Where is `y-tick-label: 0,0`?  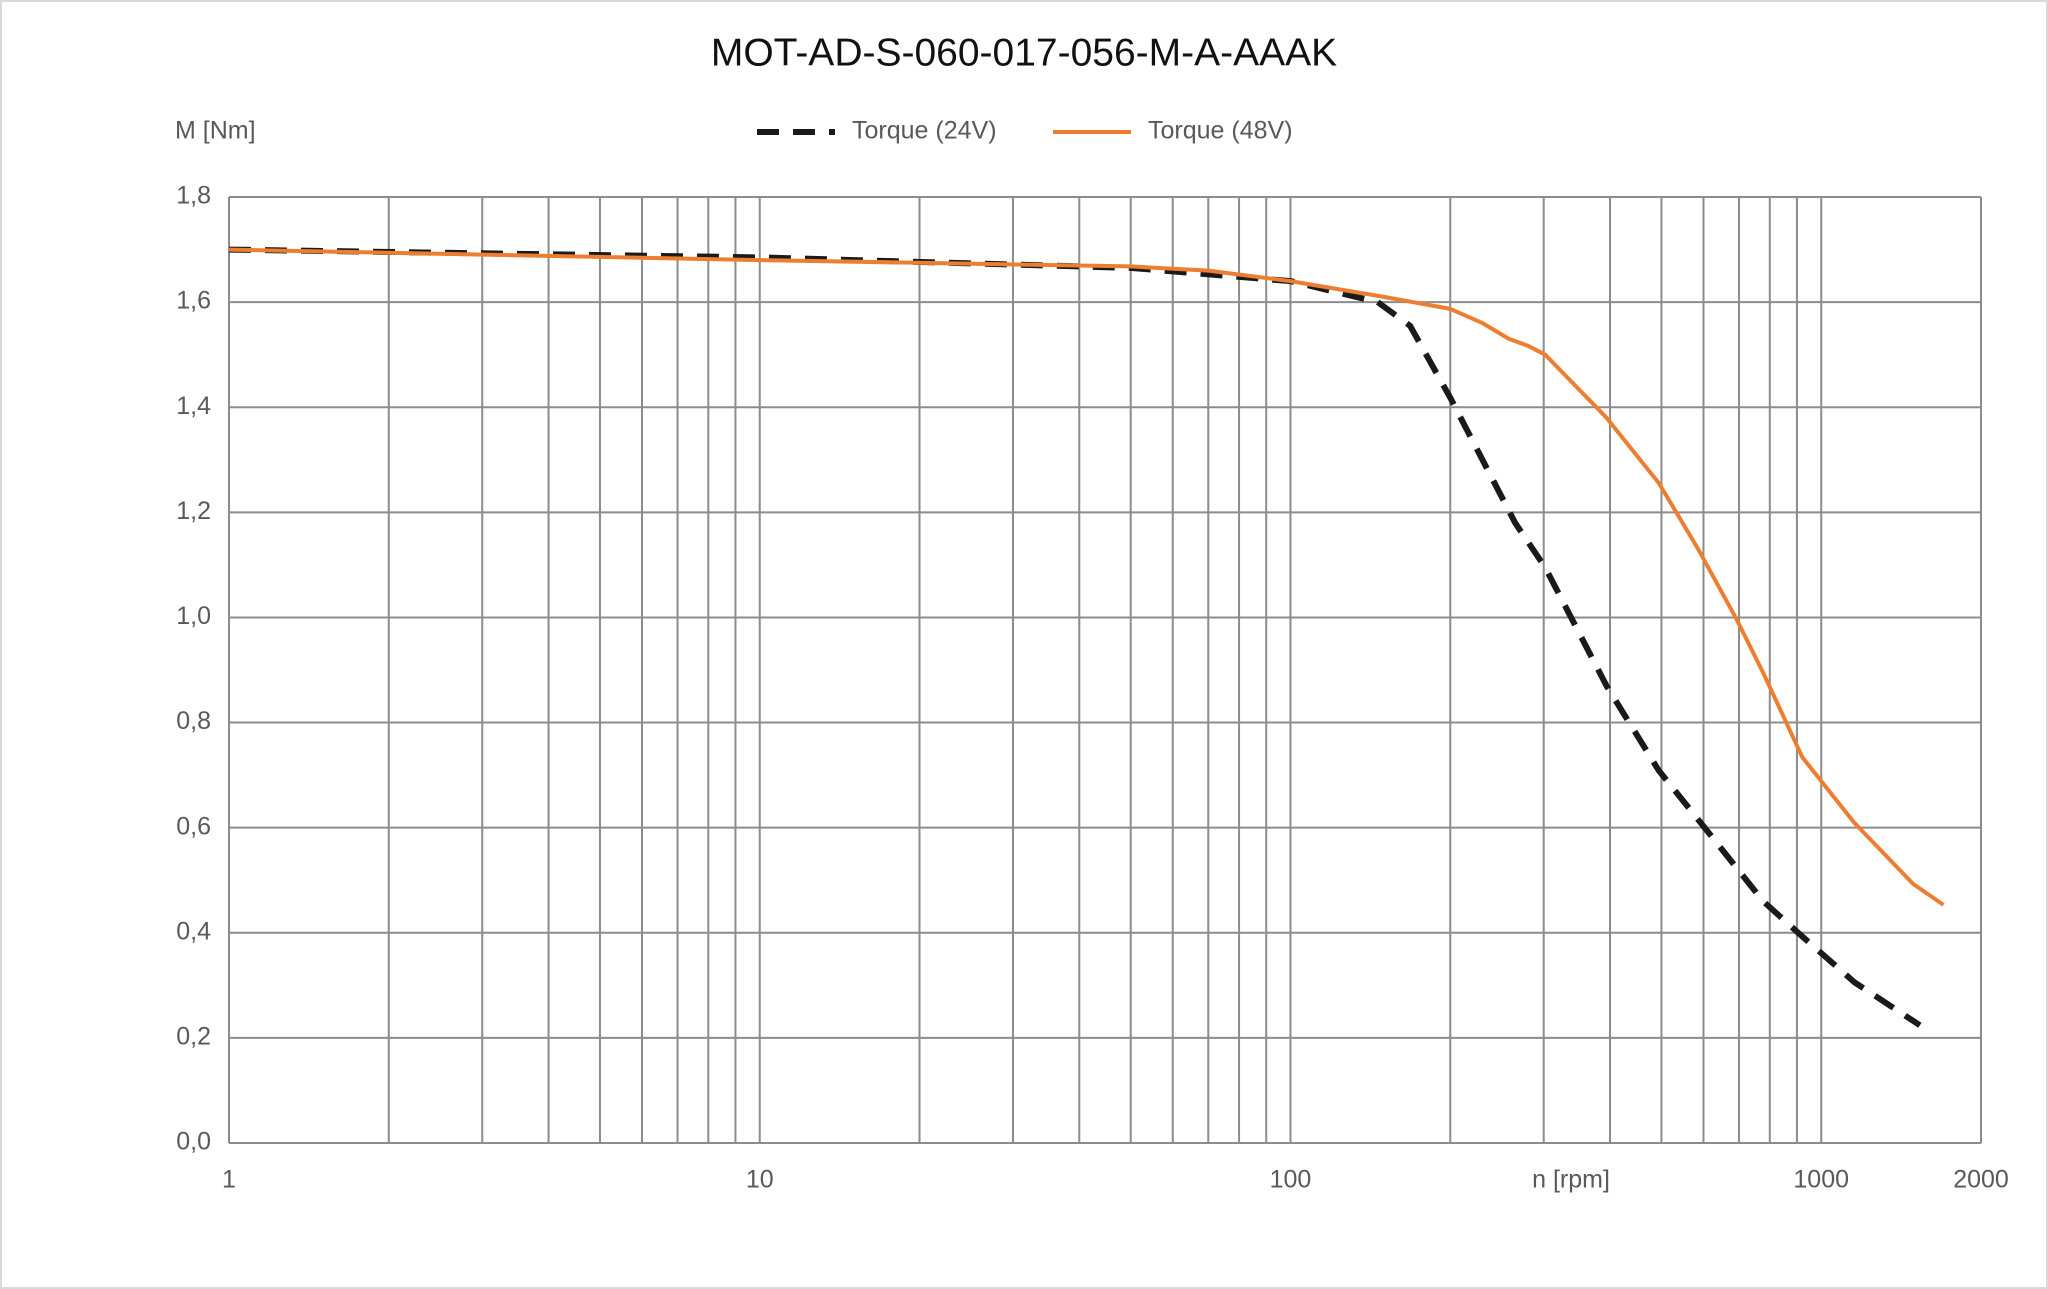 y-tick-label: 0,0 is located at coordinates (193, 1142).